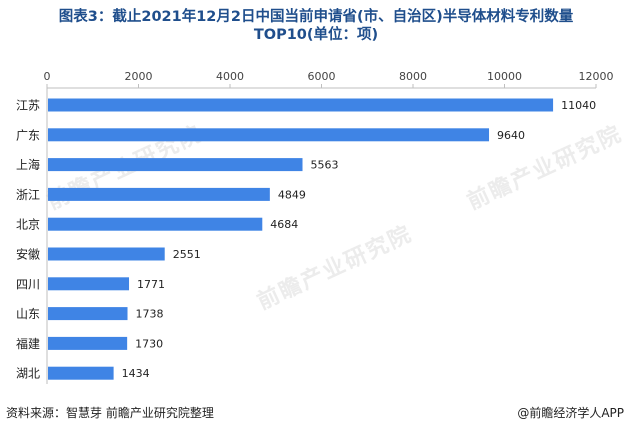 Image resolution: width=632 pixels, height=431 pixels. I want to click on category-label-3: 浙江, so click(28, 195).